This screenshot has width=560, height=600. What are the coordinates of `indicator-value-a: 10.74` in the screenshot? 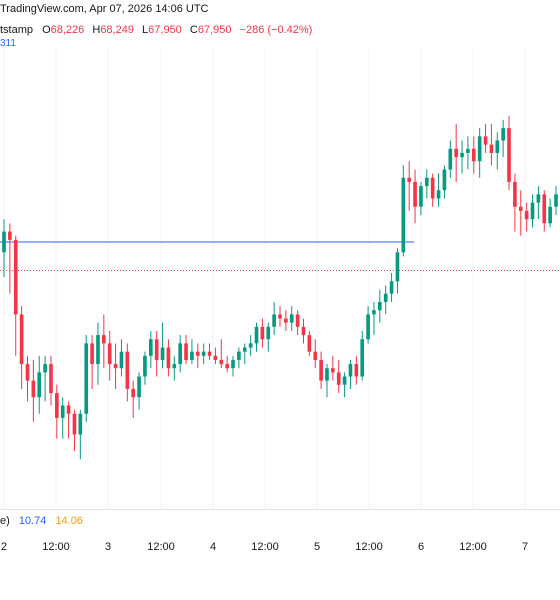 It's located at (32, 521).